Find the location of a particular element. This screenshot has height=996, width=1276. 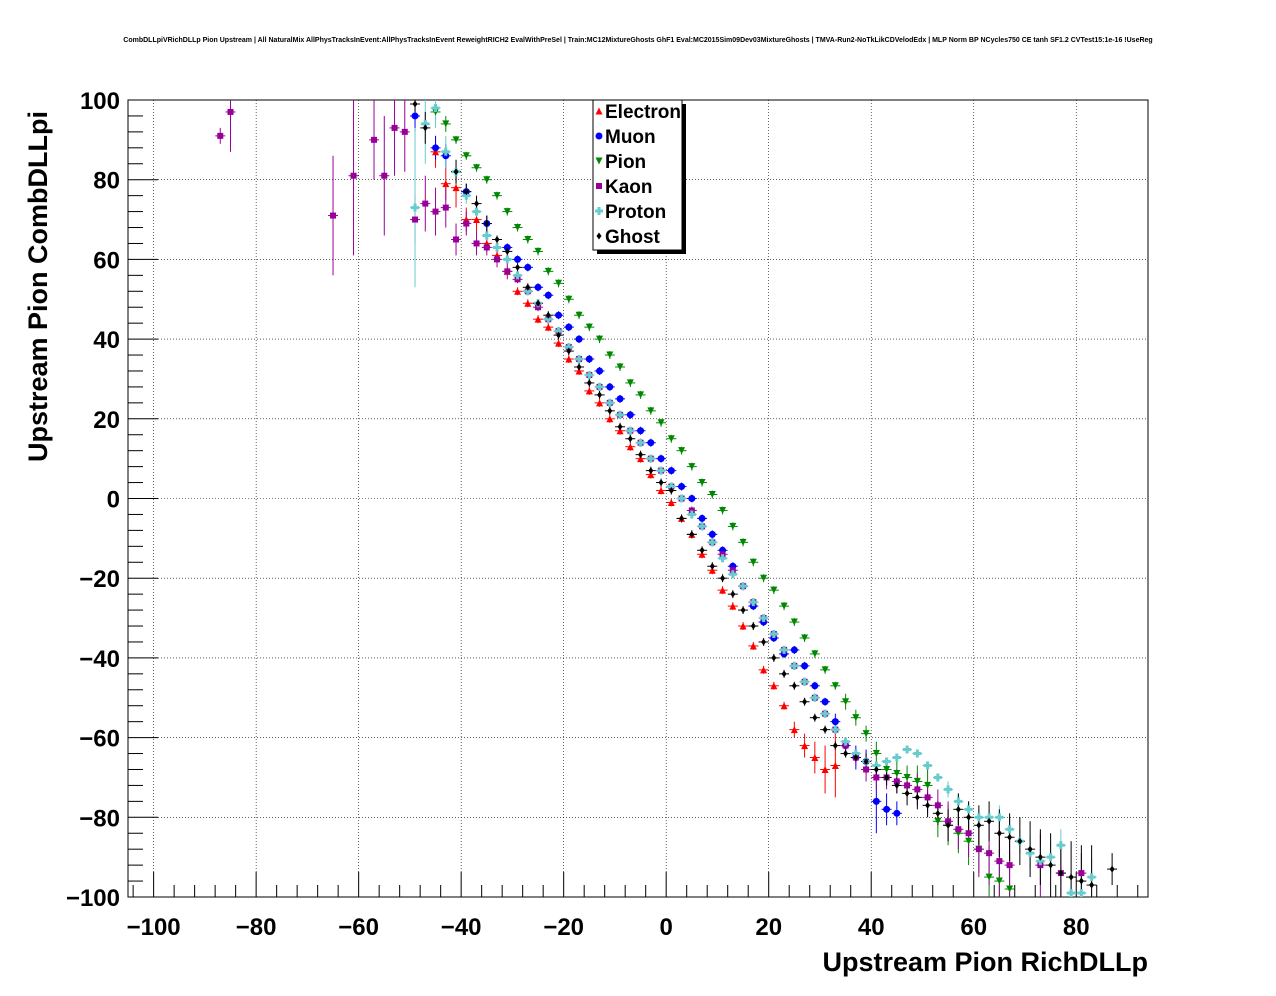

y-tick-label: −100 is located at coordinates (93, 898).